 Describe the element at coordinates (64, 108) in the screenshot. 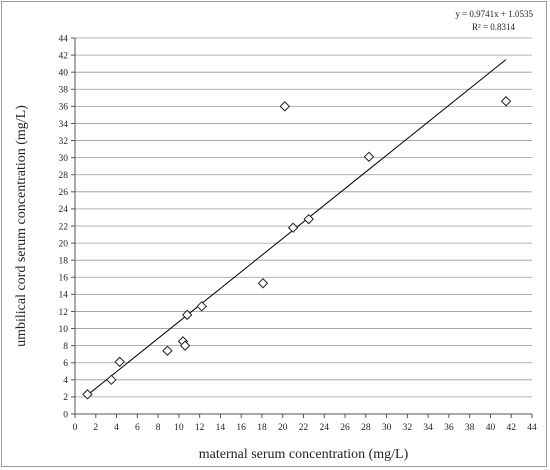

I see `y-tick-label-36: 36` at that location.